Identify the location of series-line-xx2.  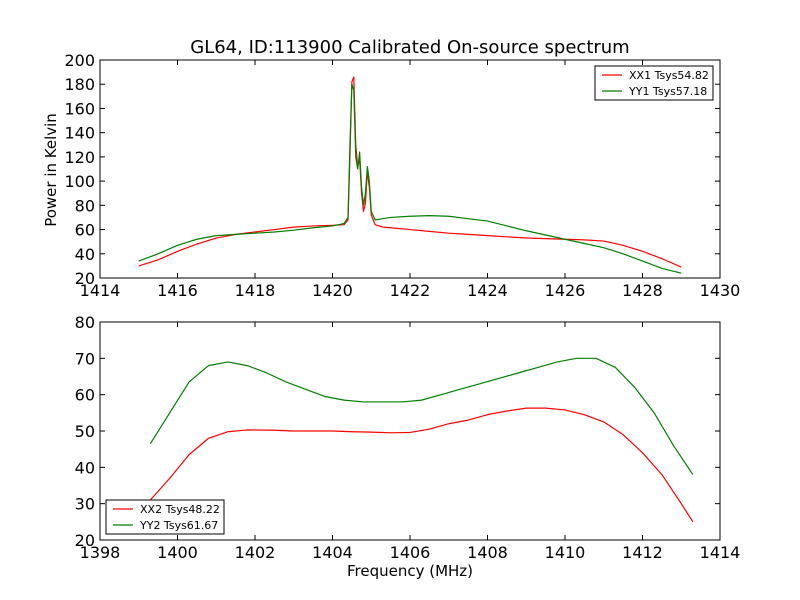
(421, 465).